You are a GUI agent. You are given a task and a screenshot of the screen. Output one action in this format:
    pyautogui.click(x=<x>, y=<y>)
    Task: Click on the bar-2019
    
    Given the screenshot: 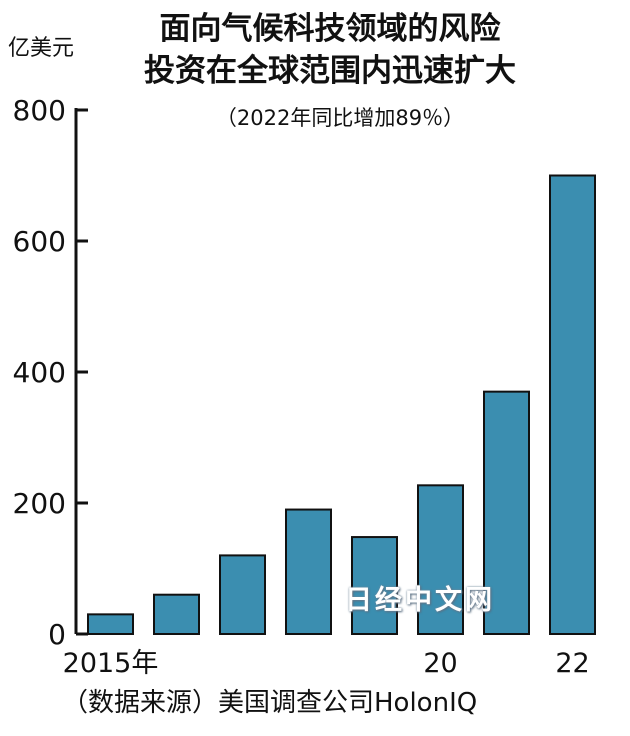 What is the action you would take?
    pyautogui.click(x=374, y=585)
    